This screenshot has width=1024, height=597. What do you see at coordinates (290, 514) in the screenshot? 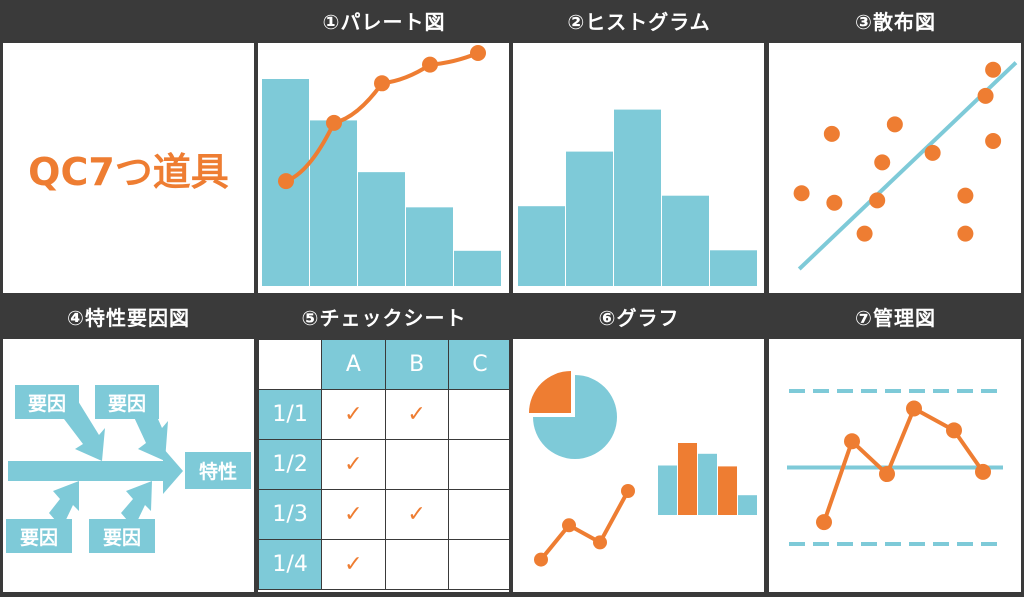
I see `row-label: 1/3` at bounding box center [290, 514].